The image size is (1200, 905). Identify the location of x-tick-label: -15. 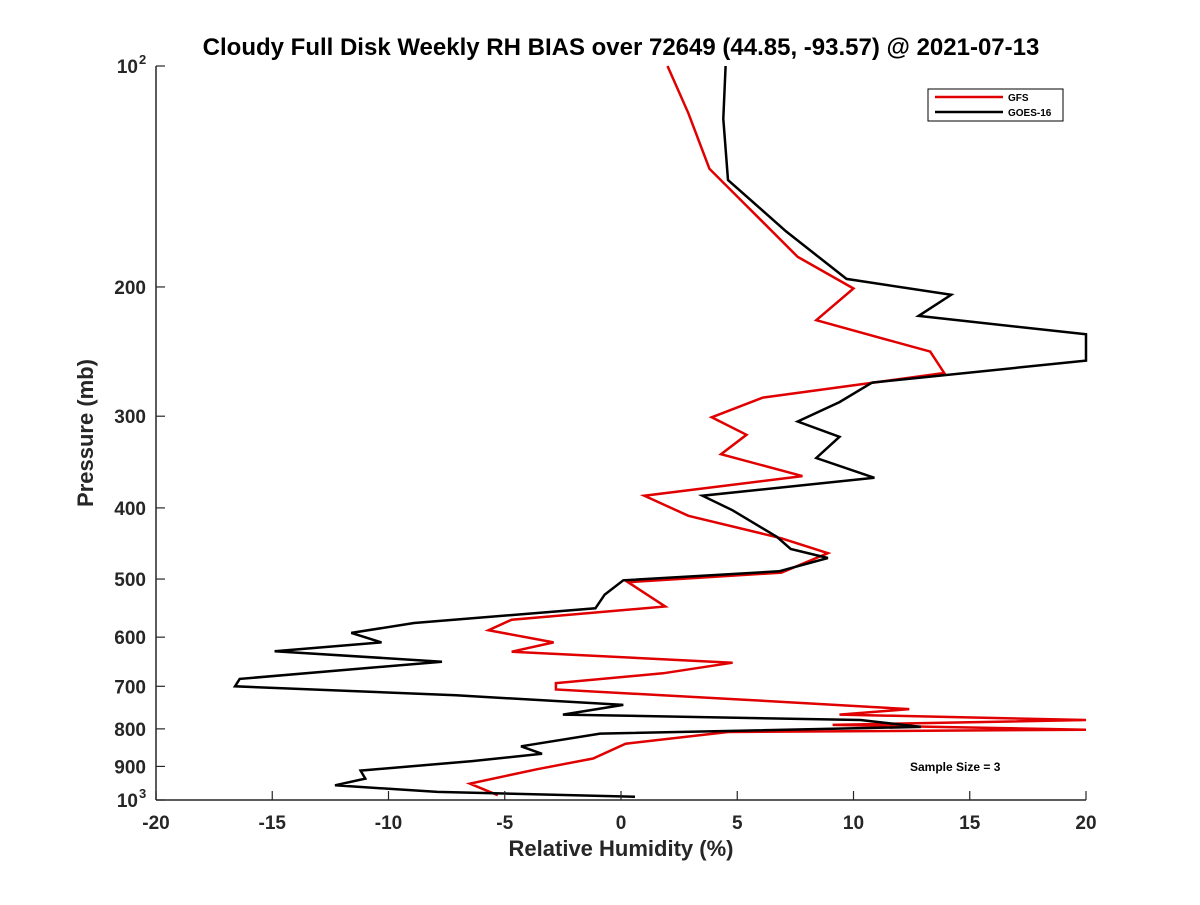
(273, 823).